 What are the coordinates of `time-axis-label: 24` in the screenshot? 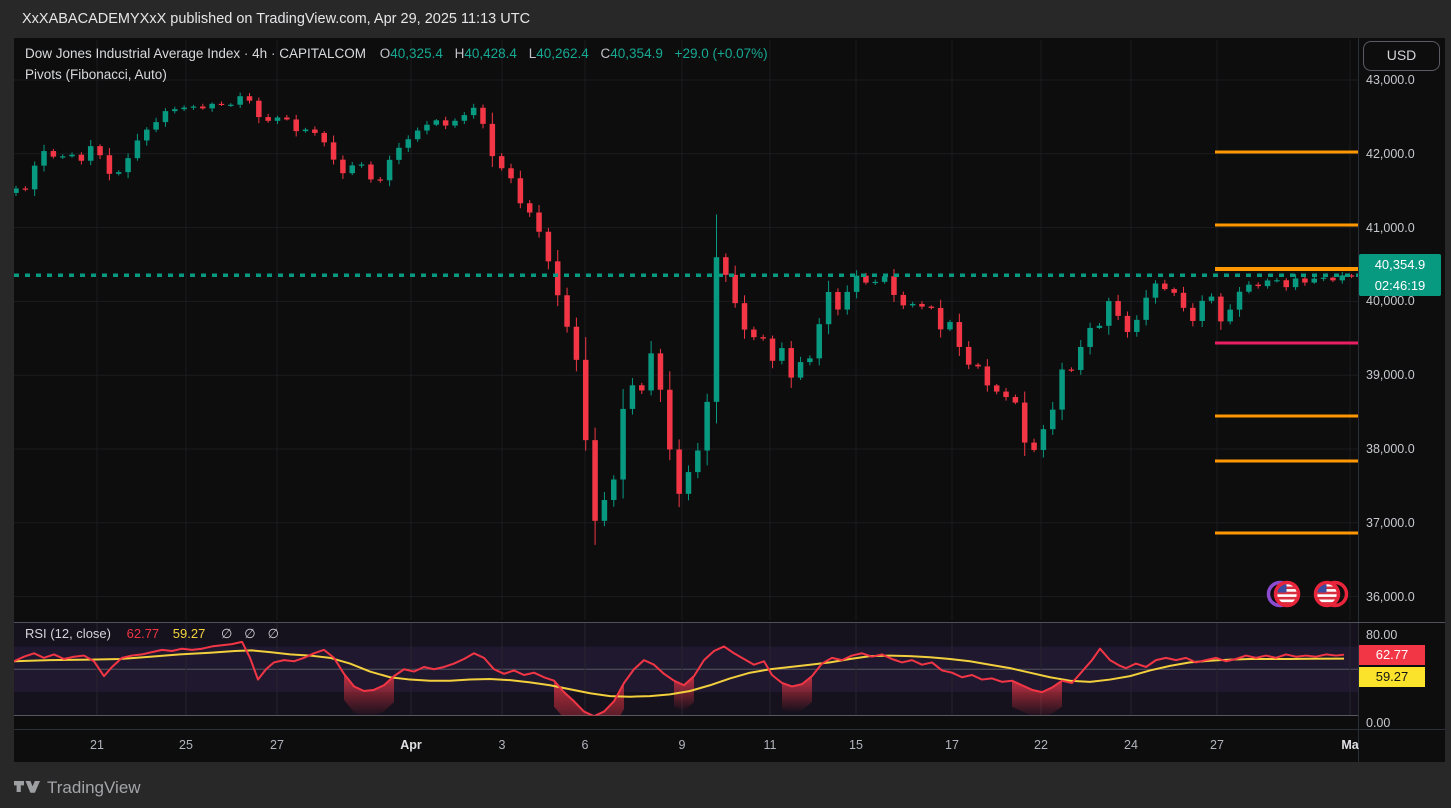 It's located at (1131, 745).